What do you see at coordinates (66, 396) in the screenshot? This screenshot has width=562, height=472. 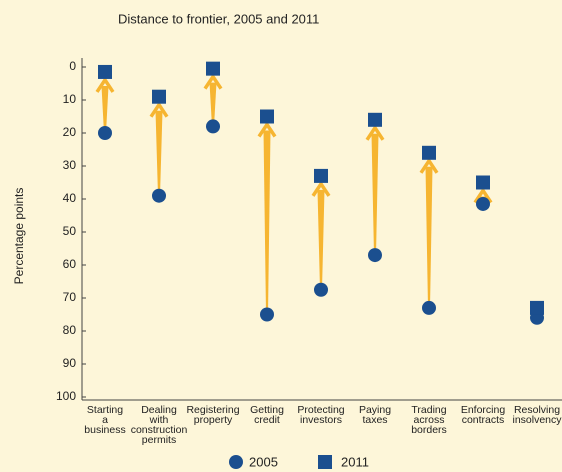 I see `y-tick-label: 100` at bounding box center [66, 396].